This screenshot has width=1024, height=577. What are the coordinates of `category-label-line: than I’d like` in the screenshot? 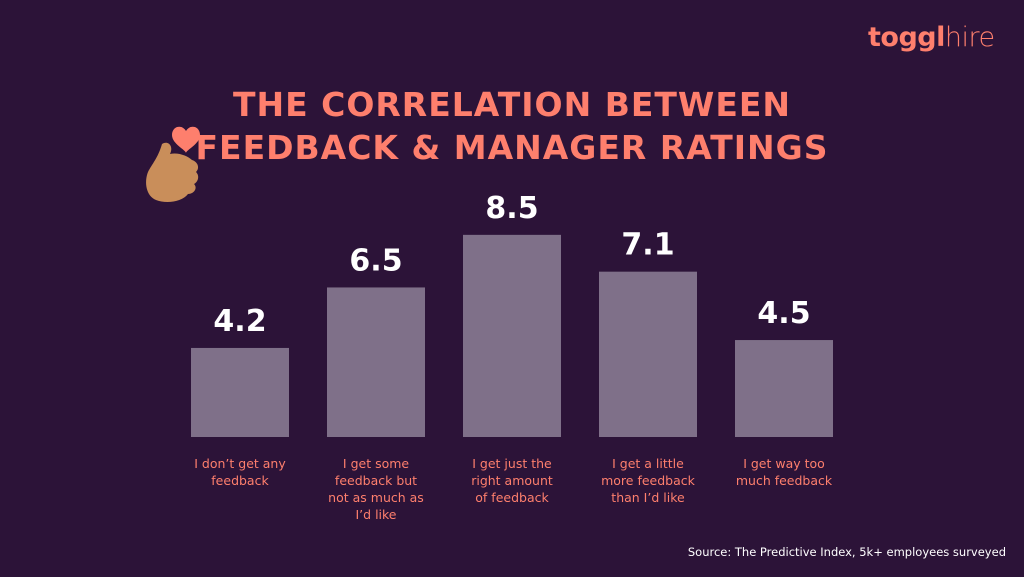 It's located at (648, 497).